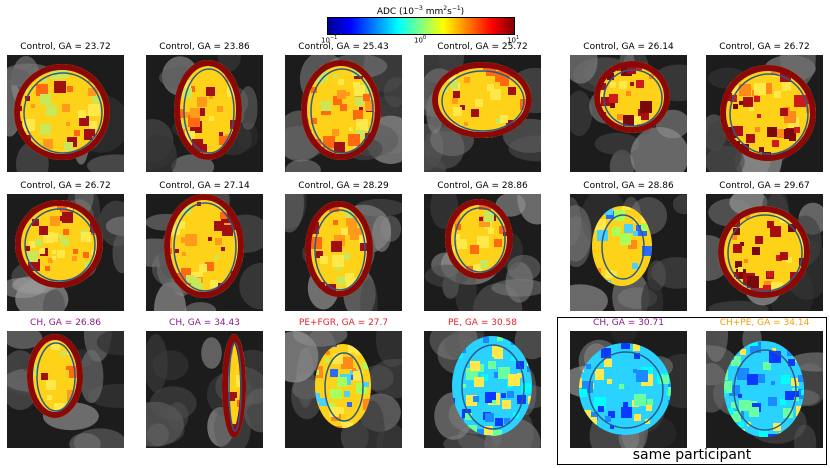 This screenshot has width=830, height=468. I want to click on panel-title: PE+FGR, GA = 27.7, so click(343, 323).